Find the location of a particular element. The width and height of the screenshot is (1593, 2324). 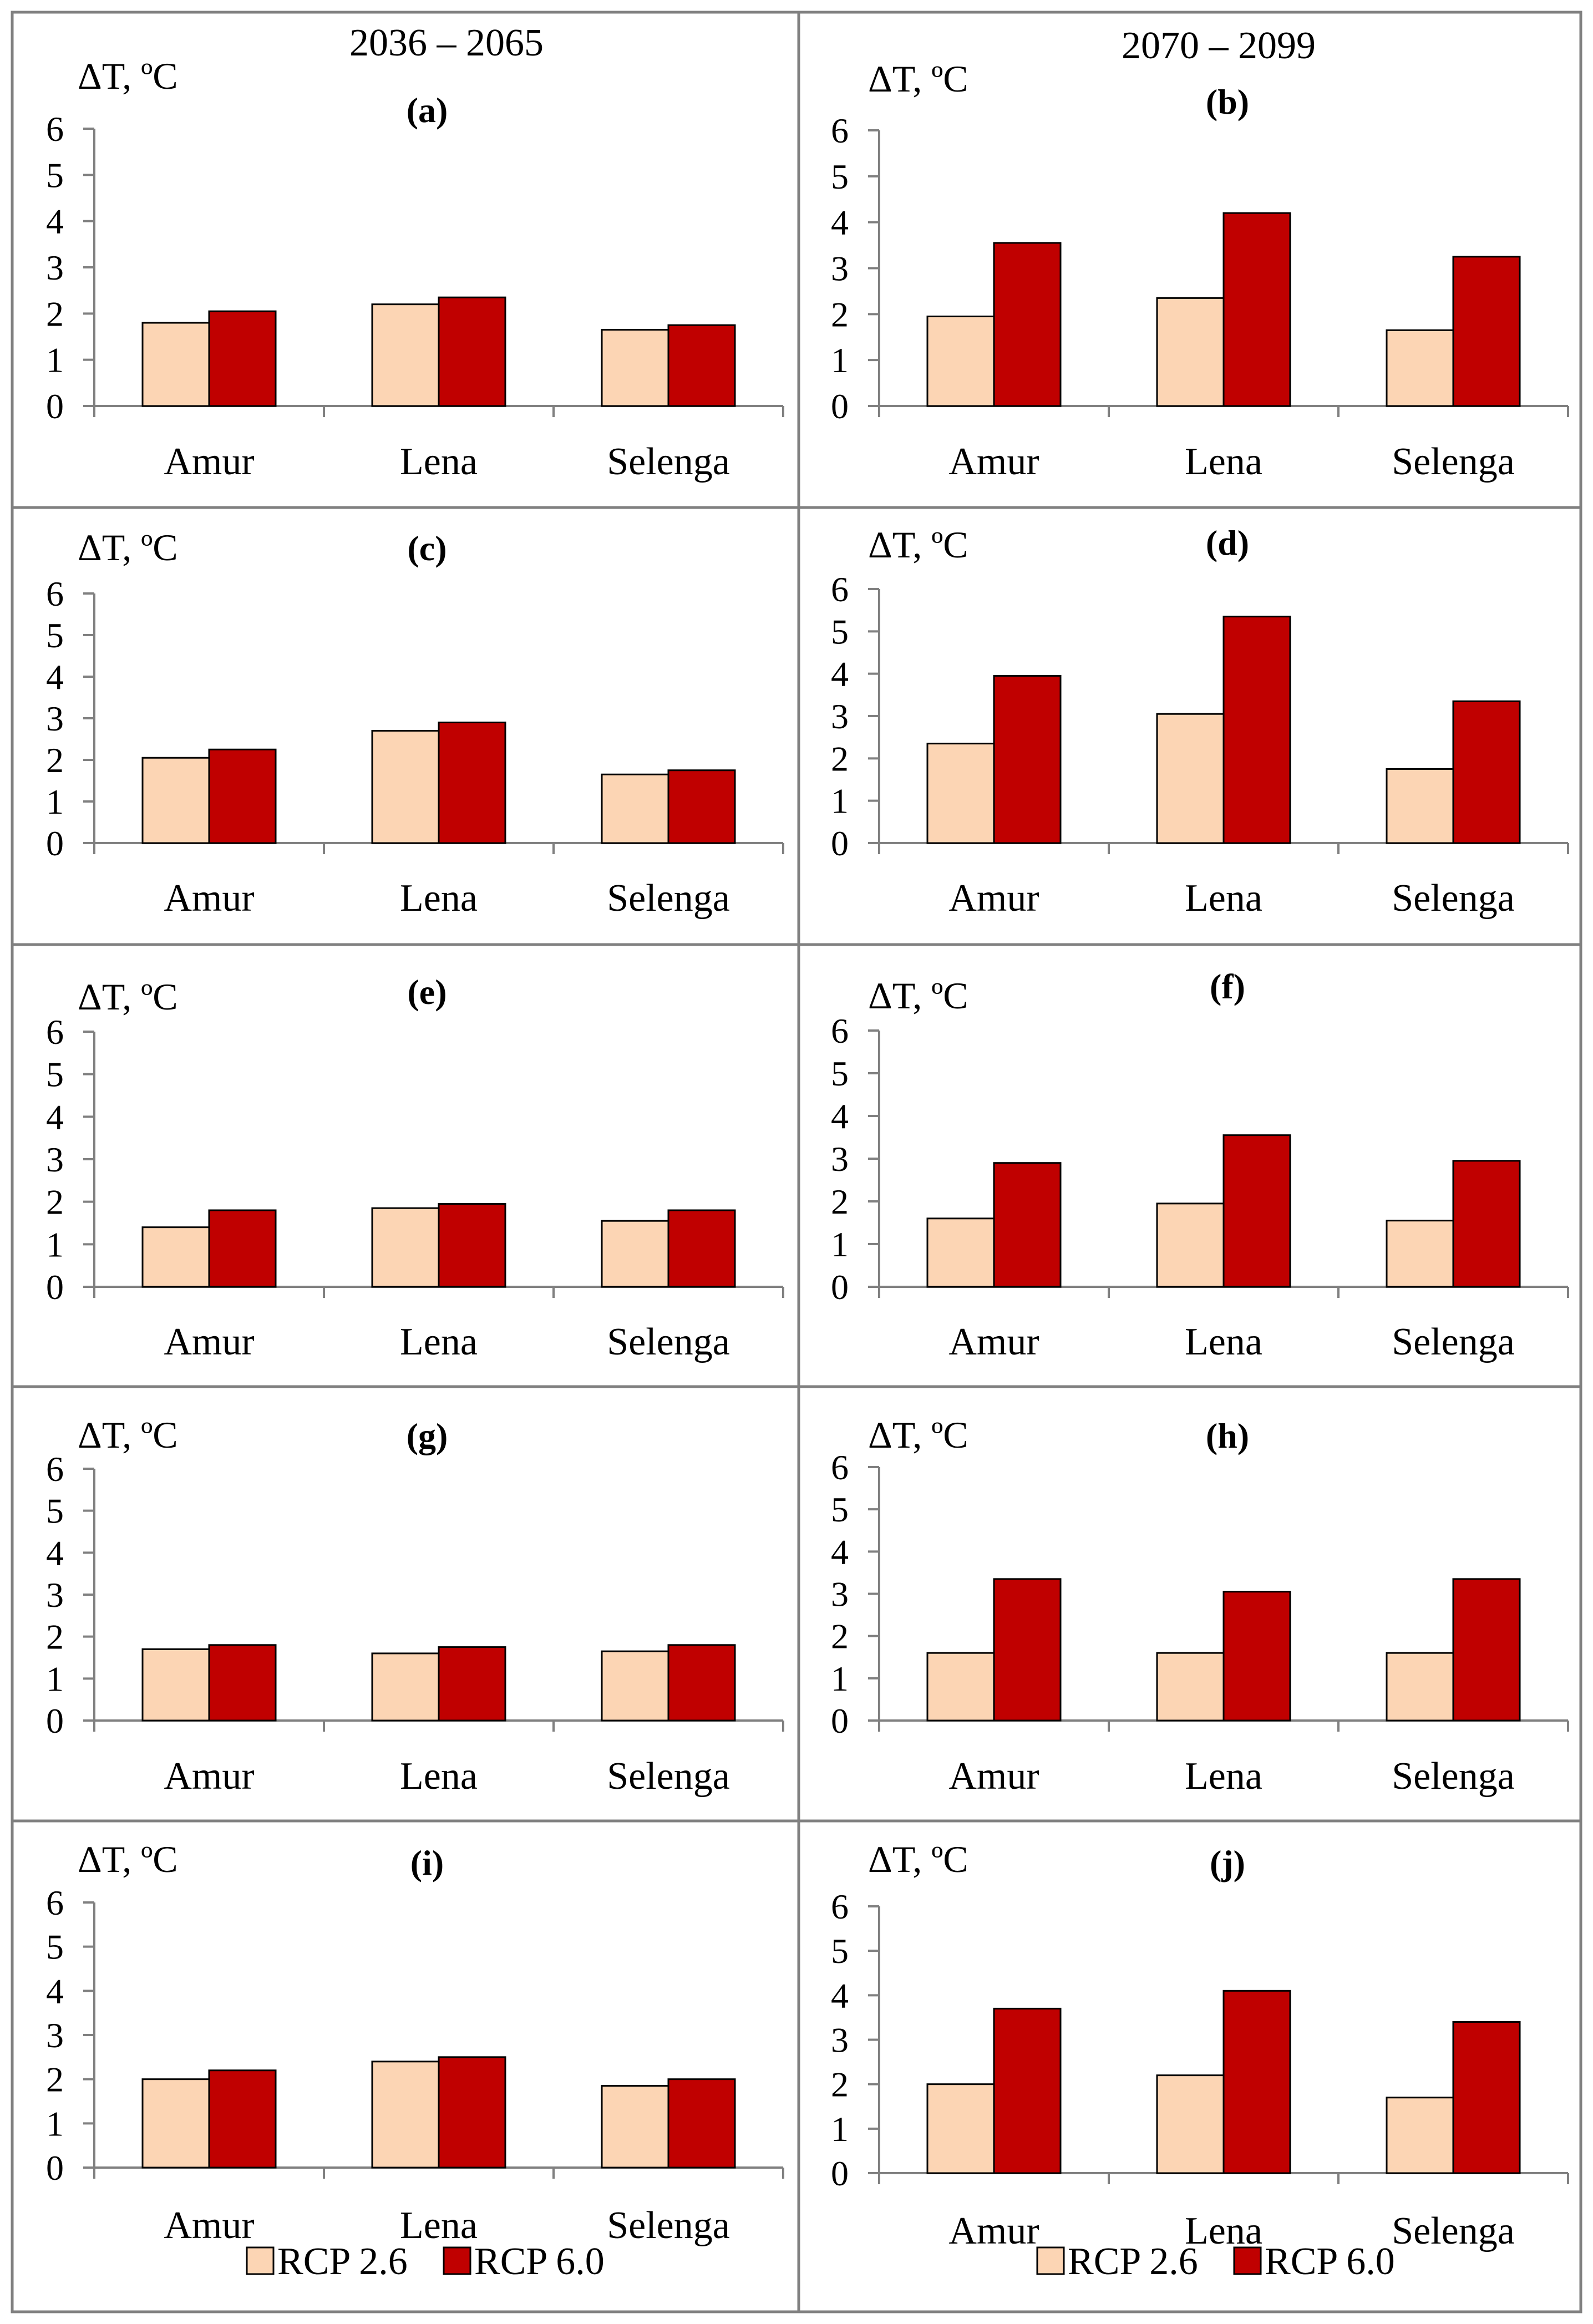

panel-label: (b) is located at coordinates (1227, 101).